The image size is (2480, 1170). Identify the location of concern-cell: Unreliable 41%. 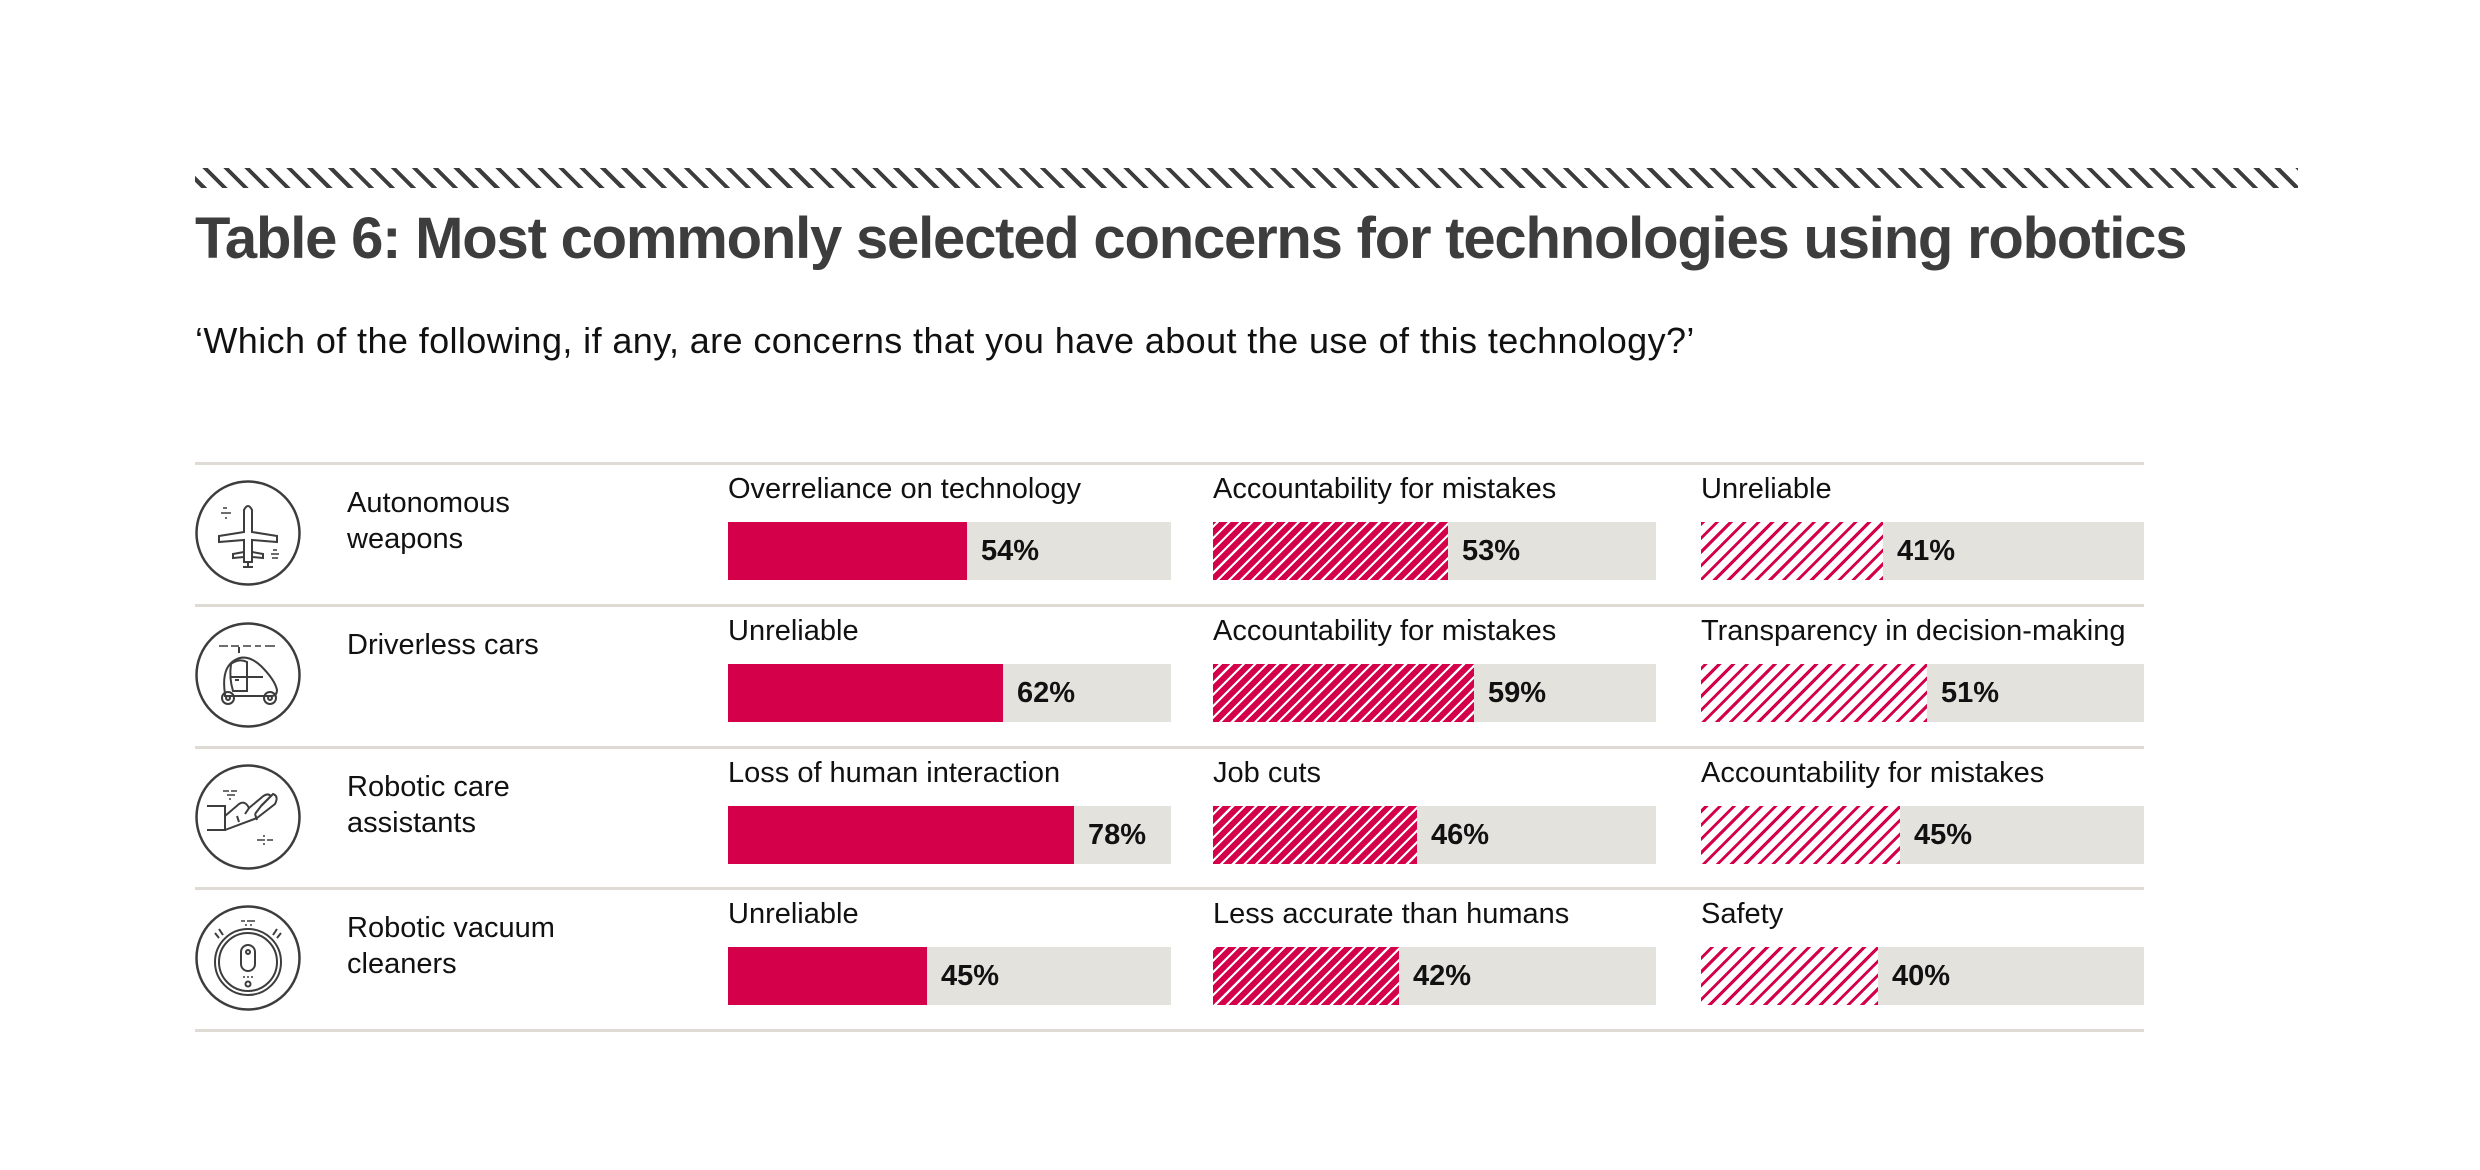
(1922, 534).